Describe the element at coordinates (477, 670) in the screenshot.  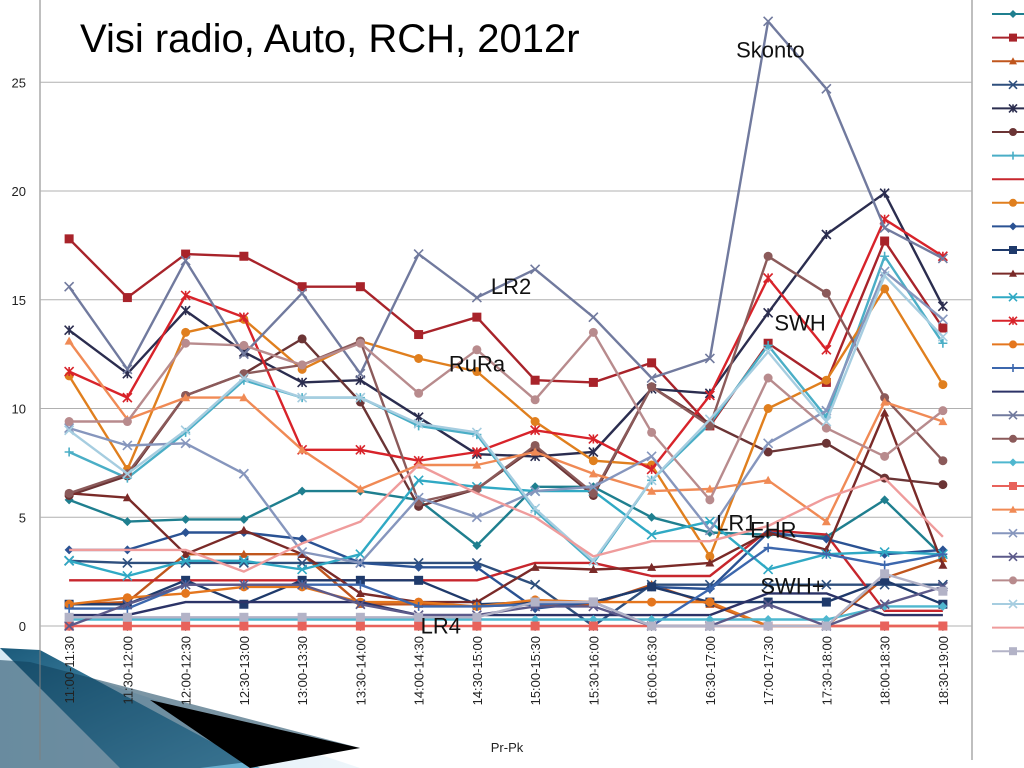
I see `x-tick-label: 14:30-15:00` at that location.